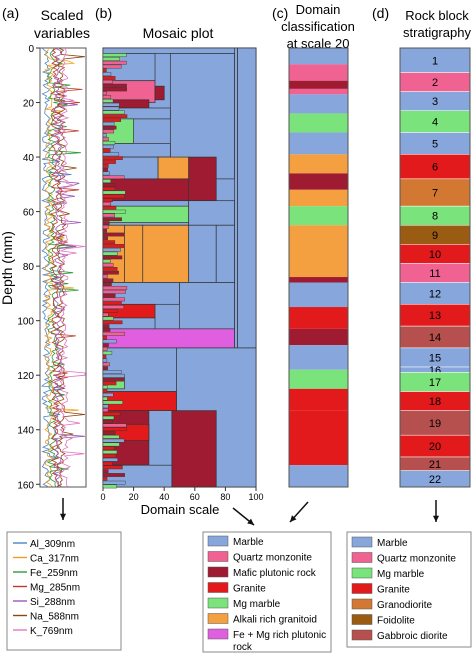 The width and height of the screenshot is (474, 655). What do you see at coordinates (435, 424) in the screenshot?
I see `rock-block-label-19: 19` at bounding box center [435, 424].